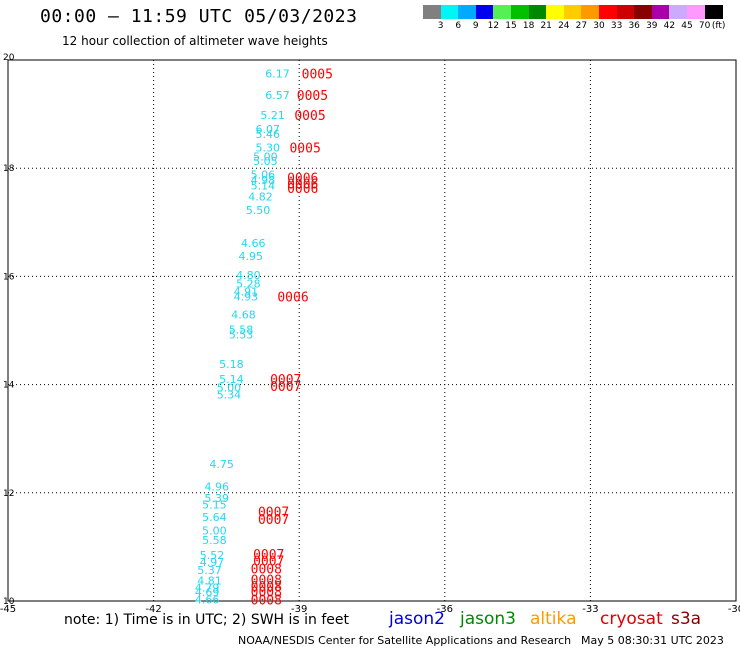  I want to click on y-tick-label: 16, so click(9, 277).